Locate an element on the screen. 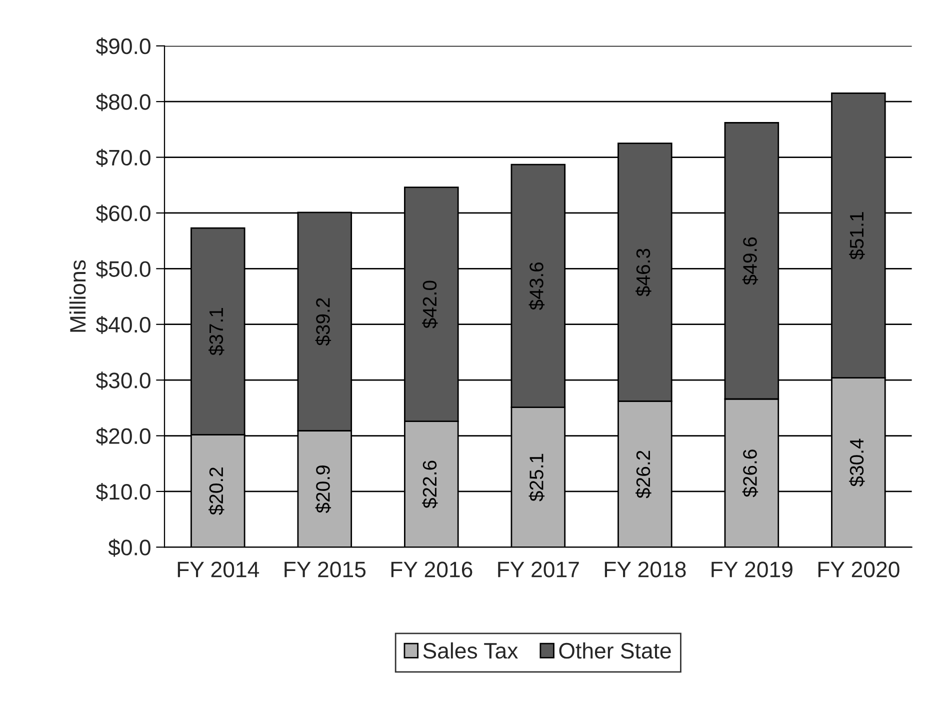  x-tick-label: FY 2018 is located at coordinates (645, 570).